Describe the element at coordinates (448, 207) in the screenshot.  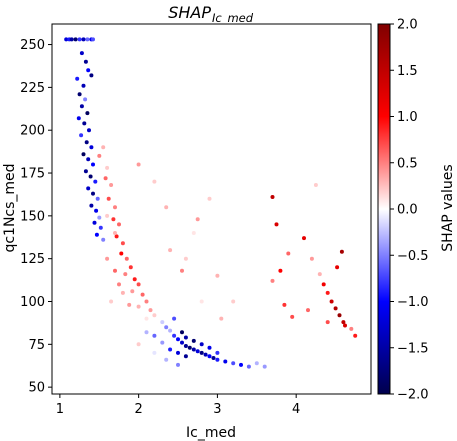
I see `colorbar-label: SHAP values` at that location.